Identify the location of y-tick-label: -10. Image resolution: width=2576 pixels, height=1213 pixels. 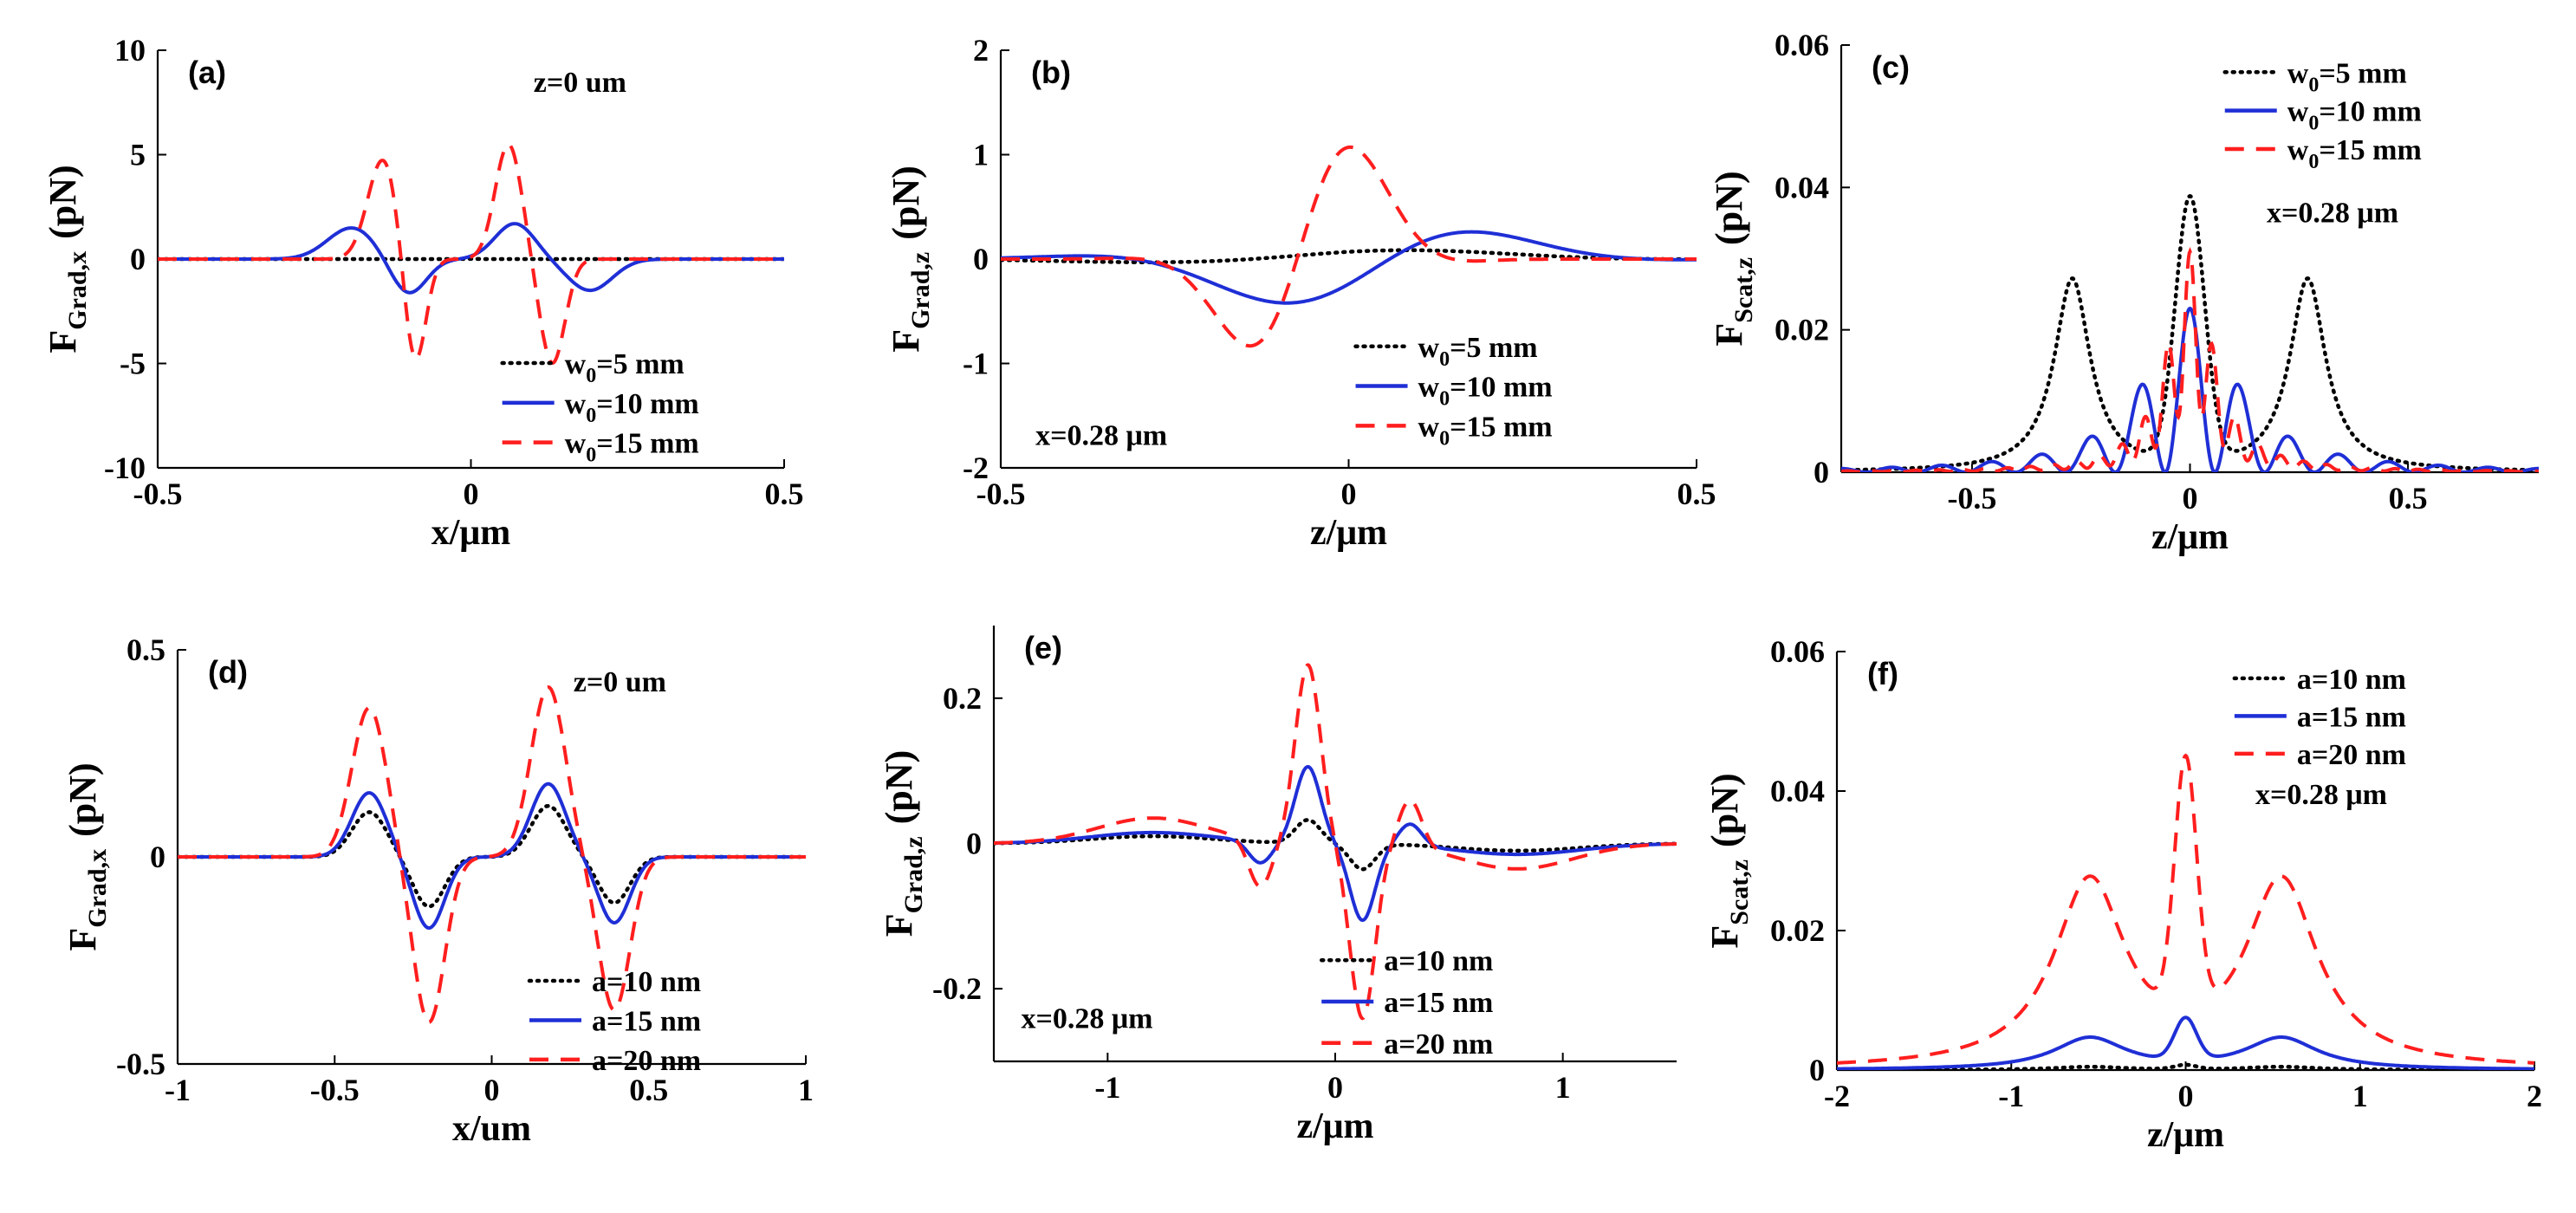
(125, 468).